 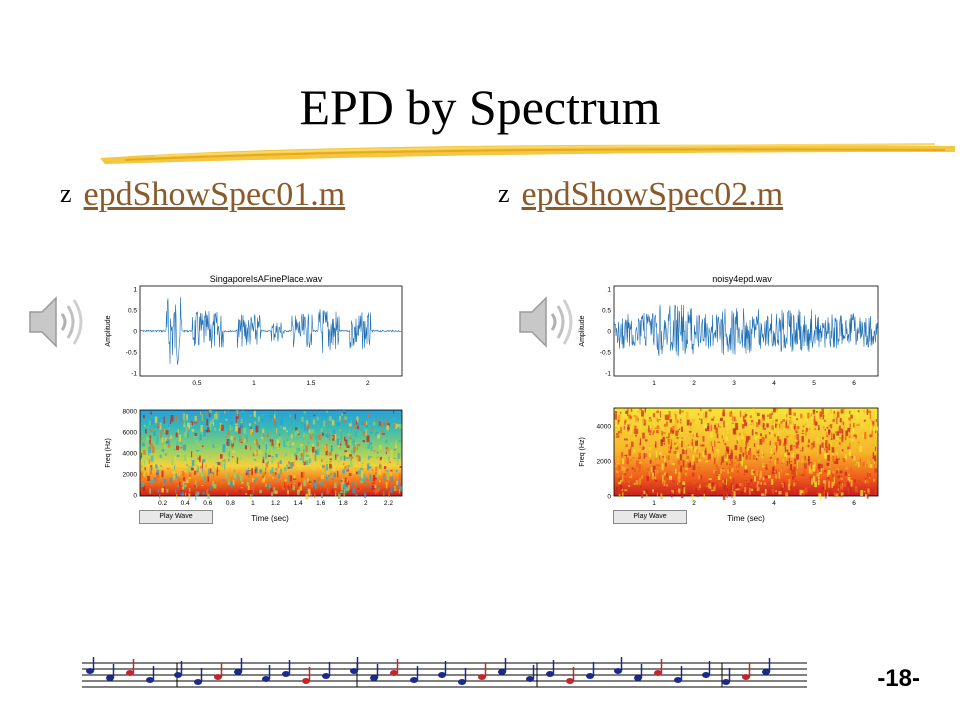 What do you see at coordinates (550, 674) in the screenshot?
I see `music-note` at bounding box center [550, 674].